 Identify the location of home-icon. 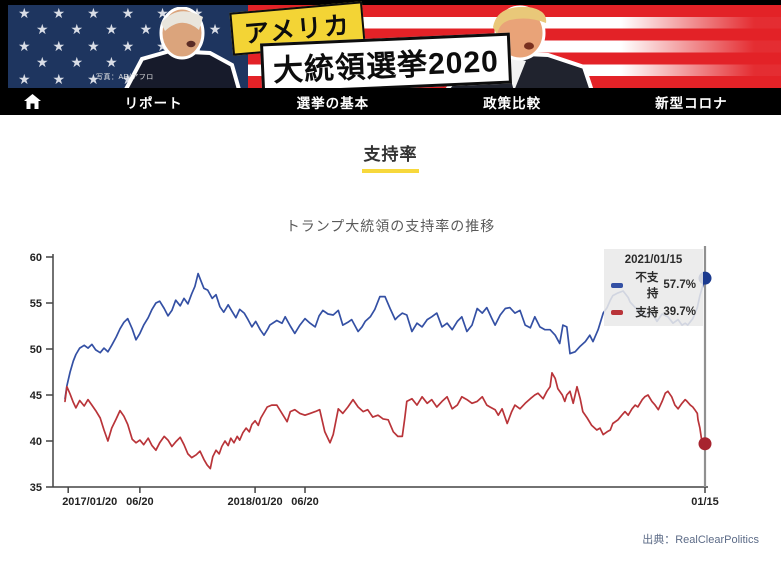
(32, 101).